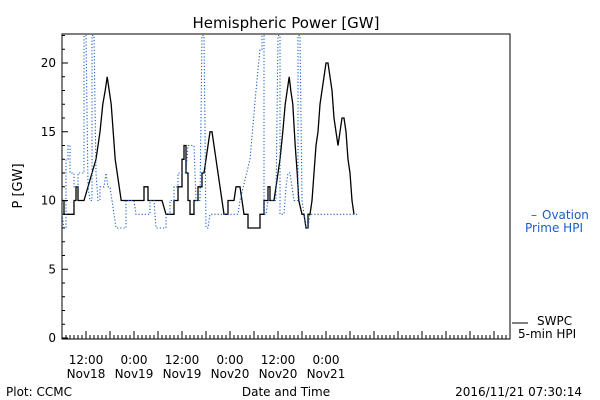 This screenshot has width=600, height=400. What do you see at coordinates (286, 392) in the screenshot?
I see `x-axis-label: Date and Time` at bounding box center [286, 392].